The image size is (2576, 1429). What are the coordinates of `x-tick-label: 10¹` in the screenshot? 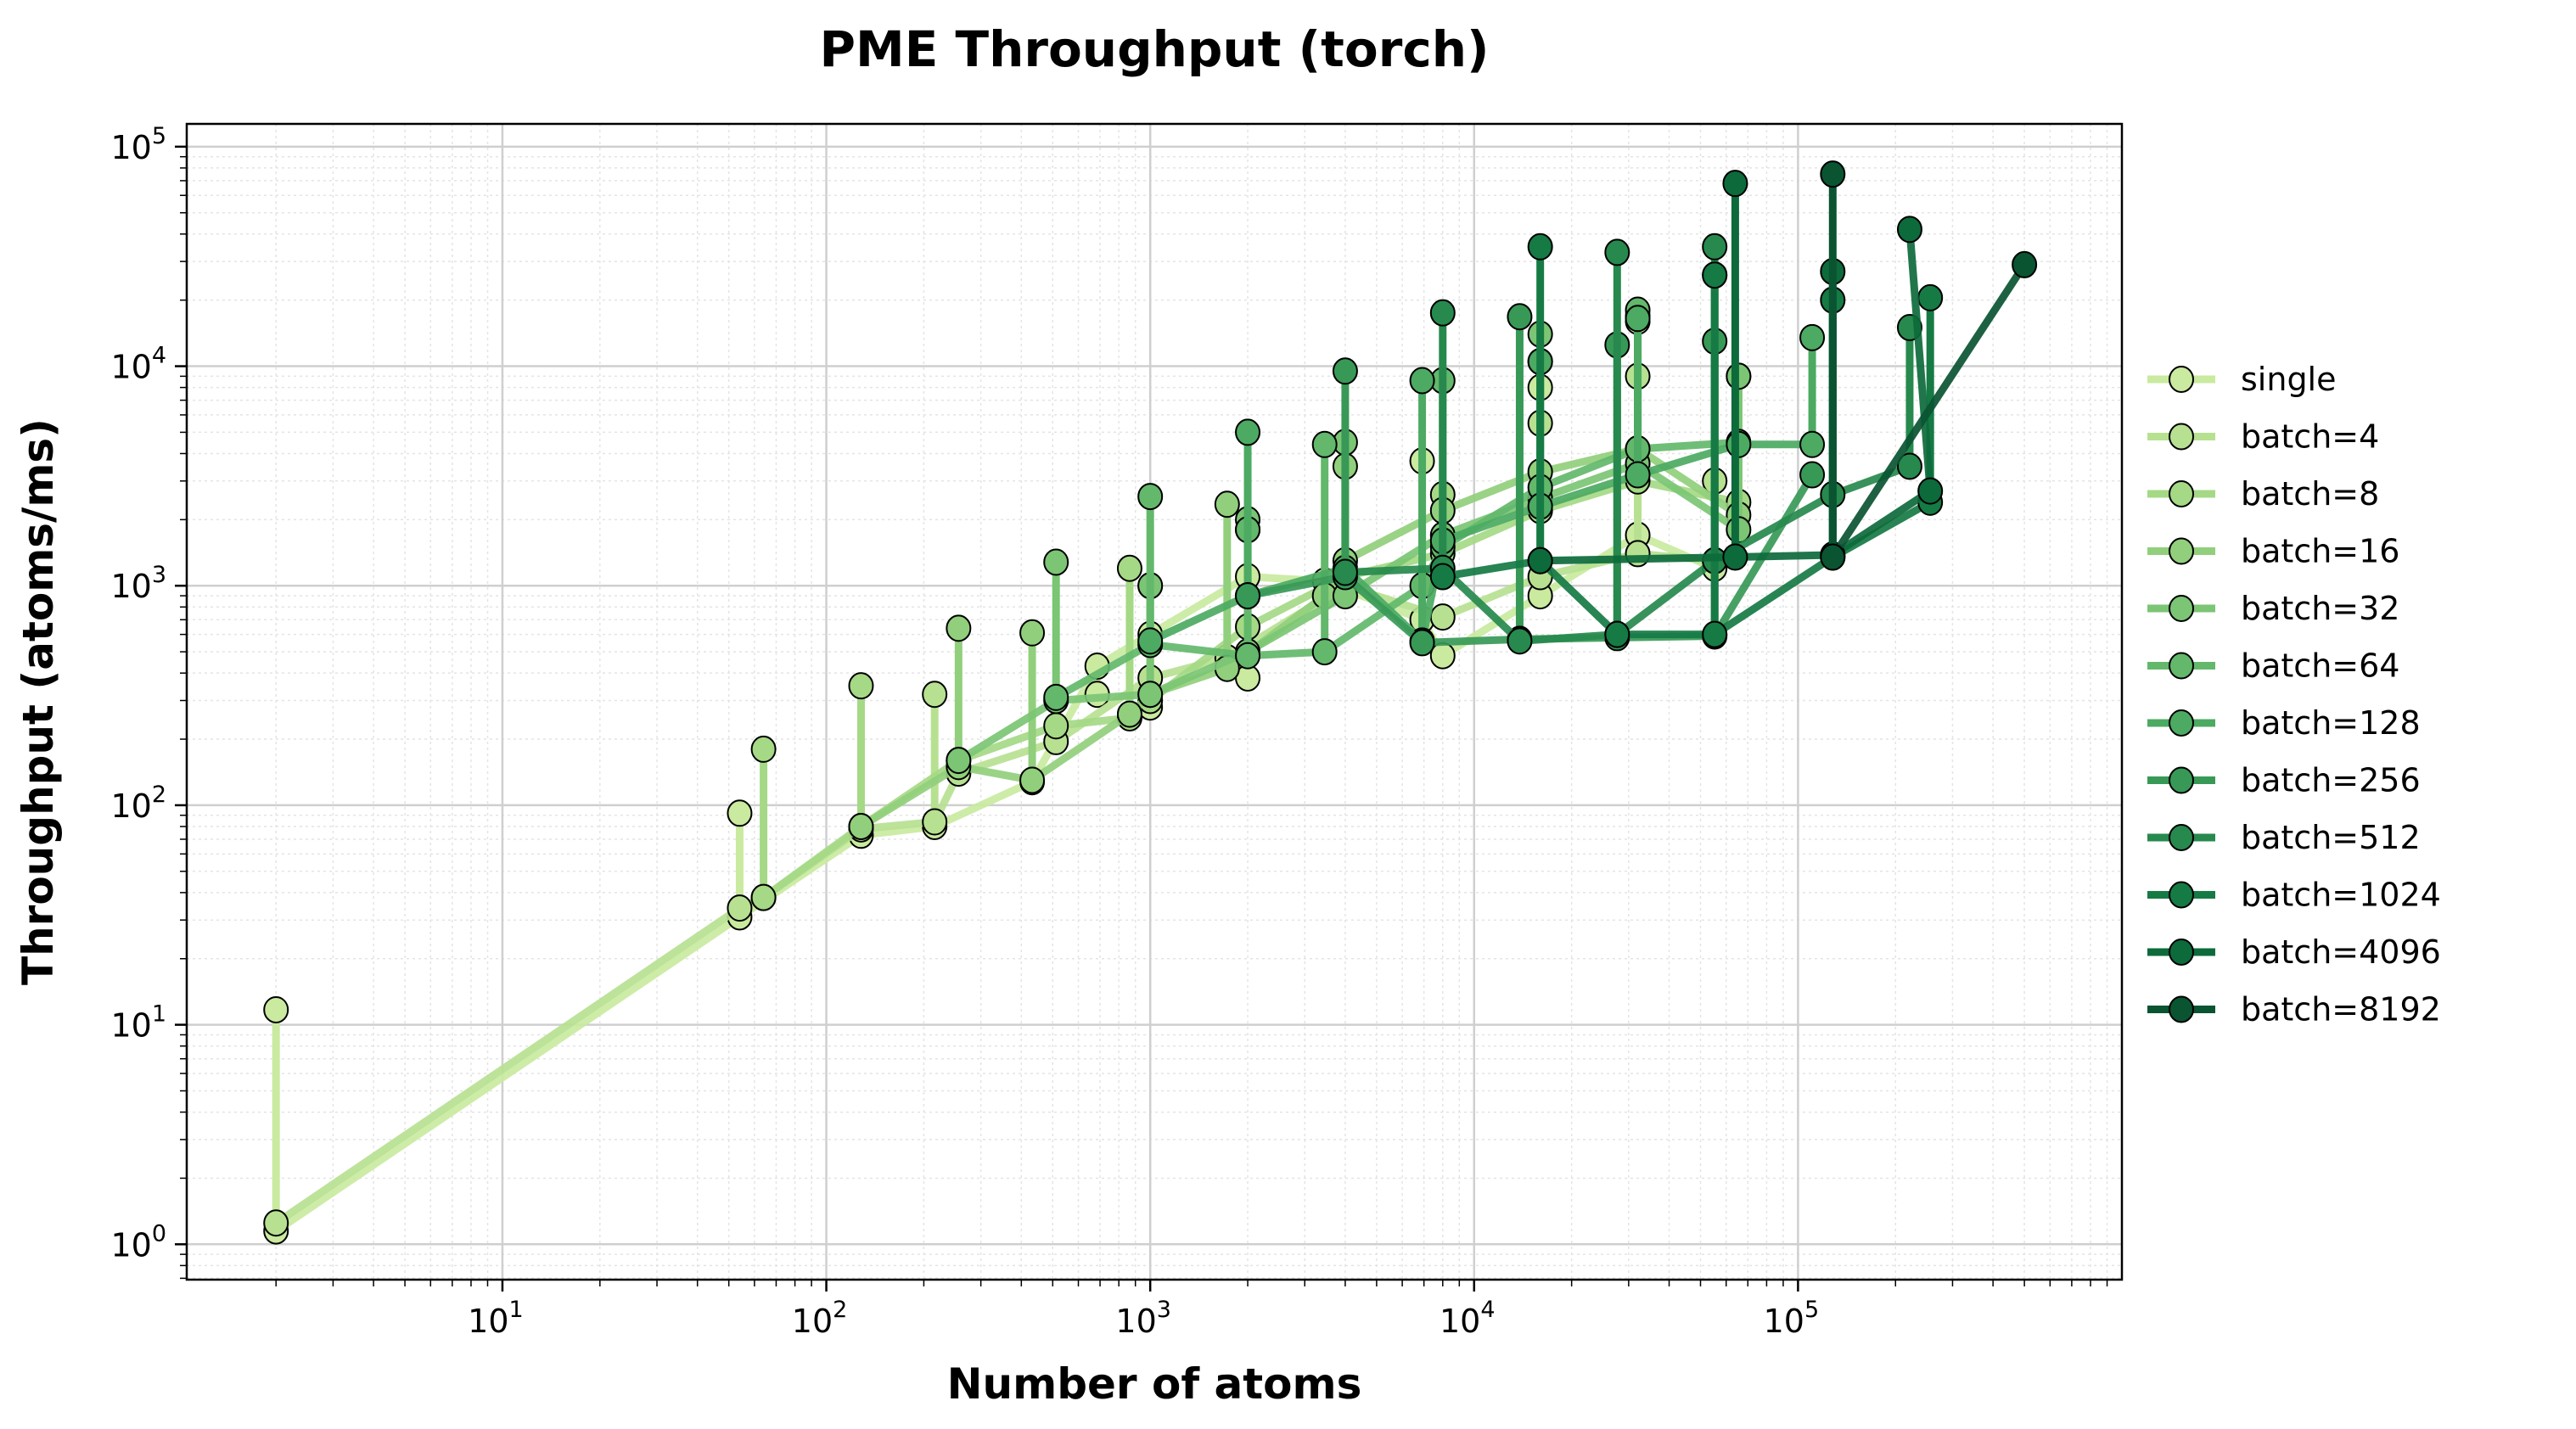 It's located at (496, 1318).